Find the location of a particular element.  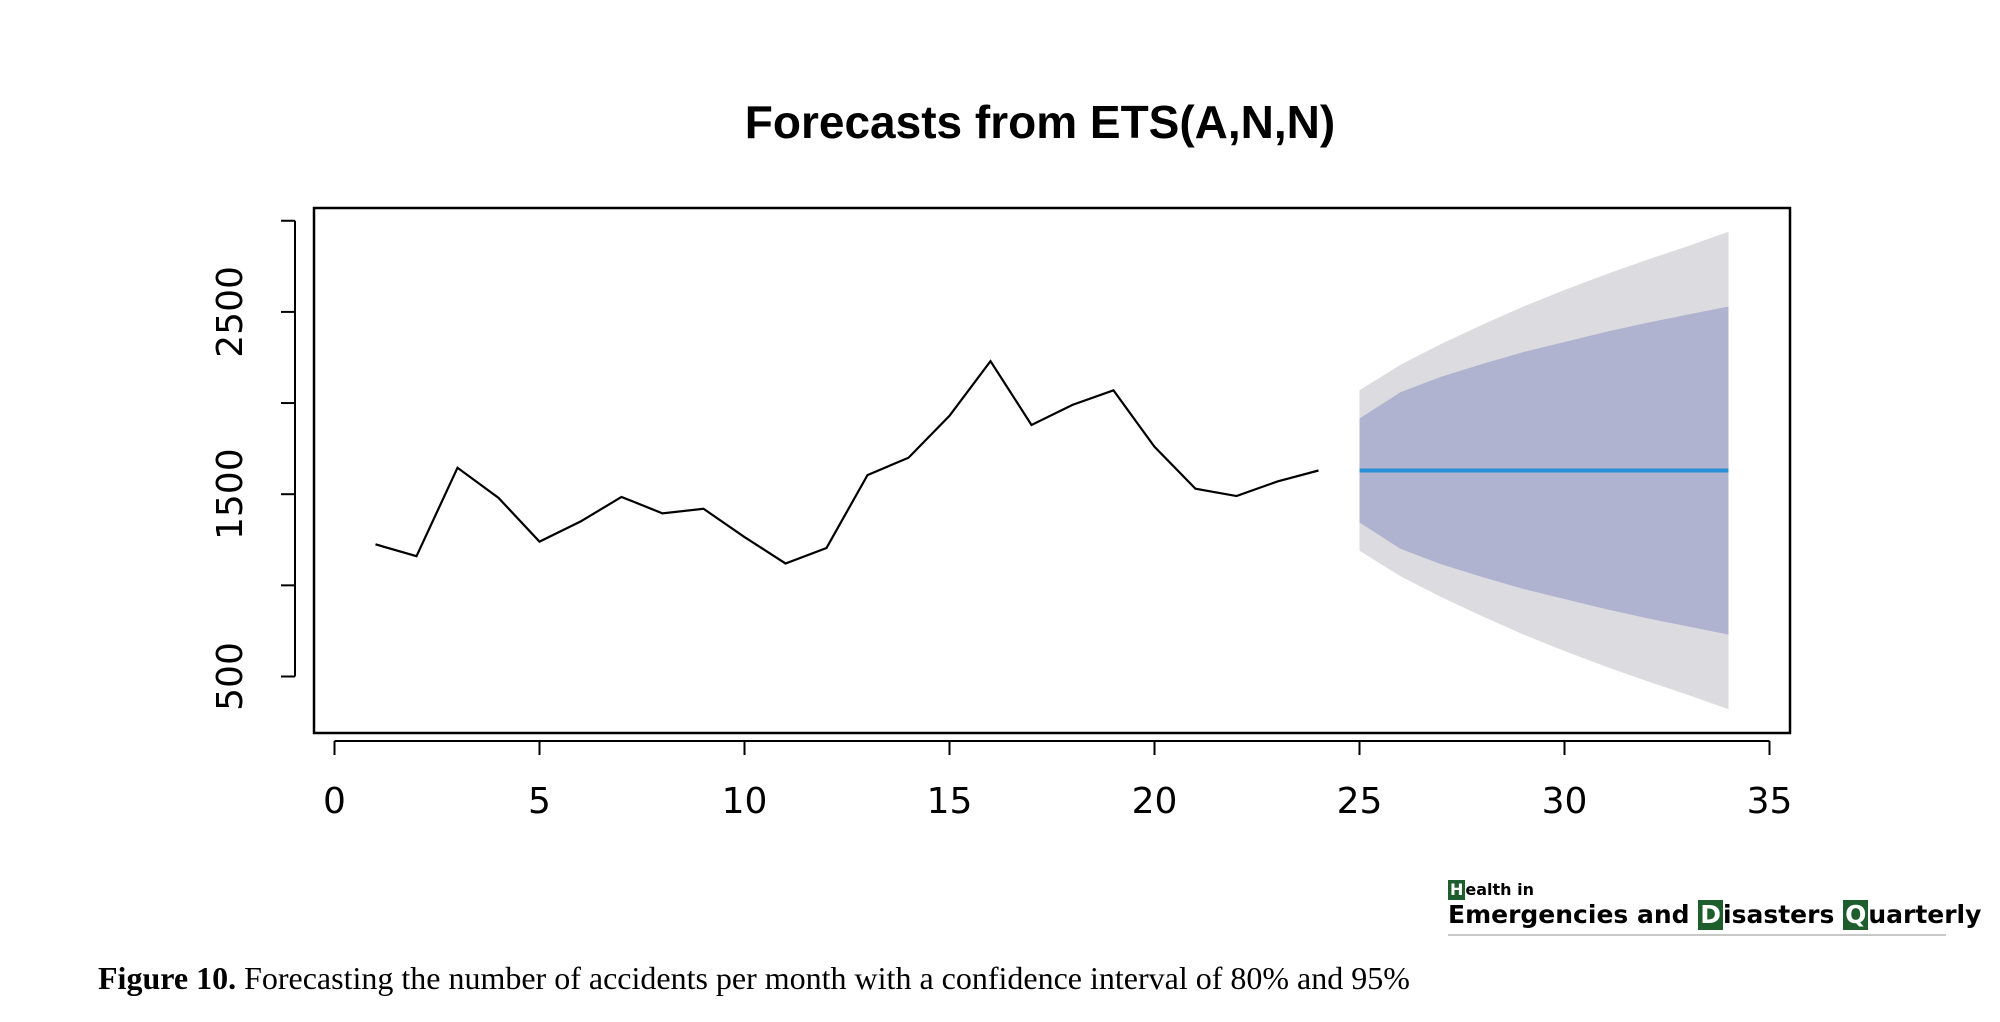

x-tick-label: 5 is located at coordinates (539, 801).